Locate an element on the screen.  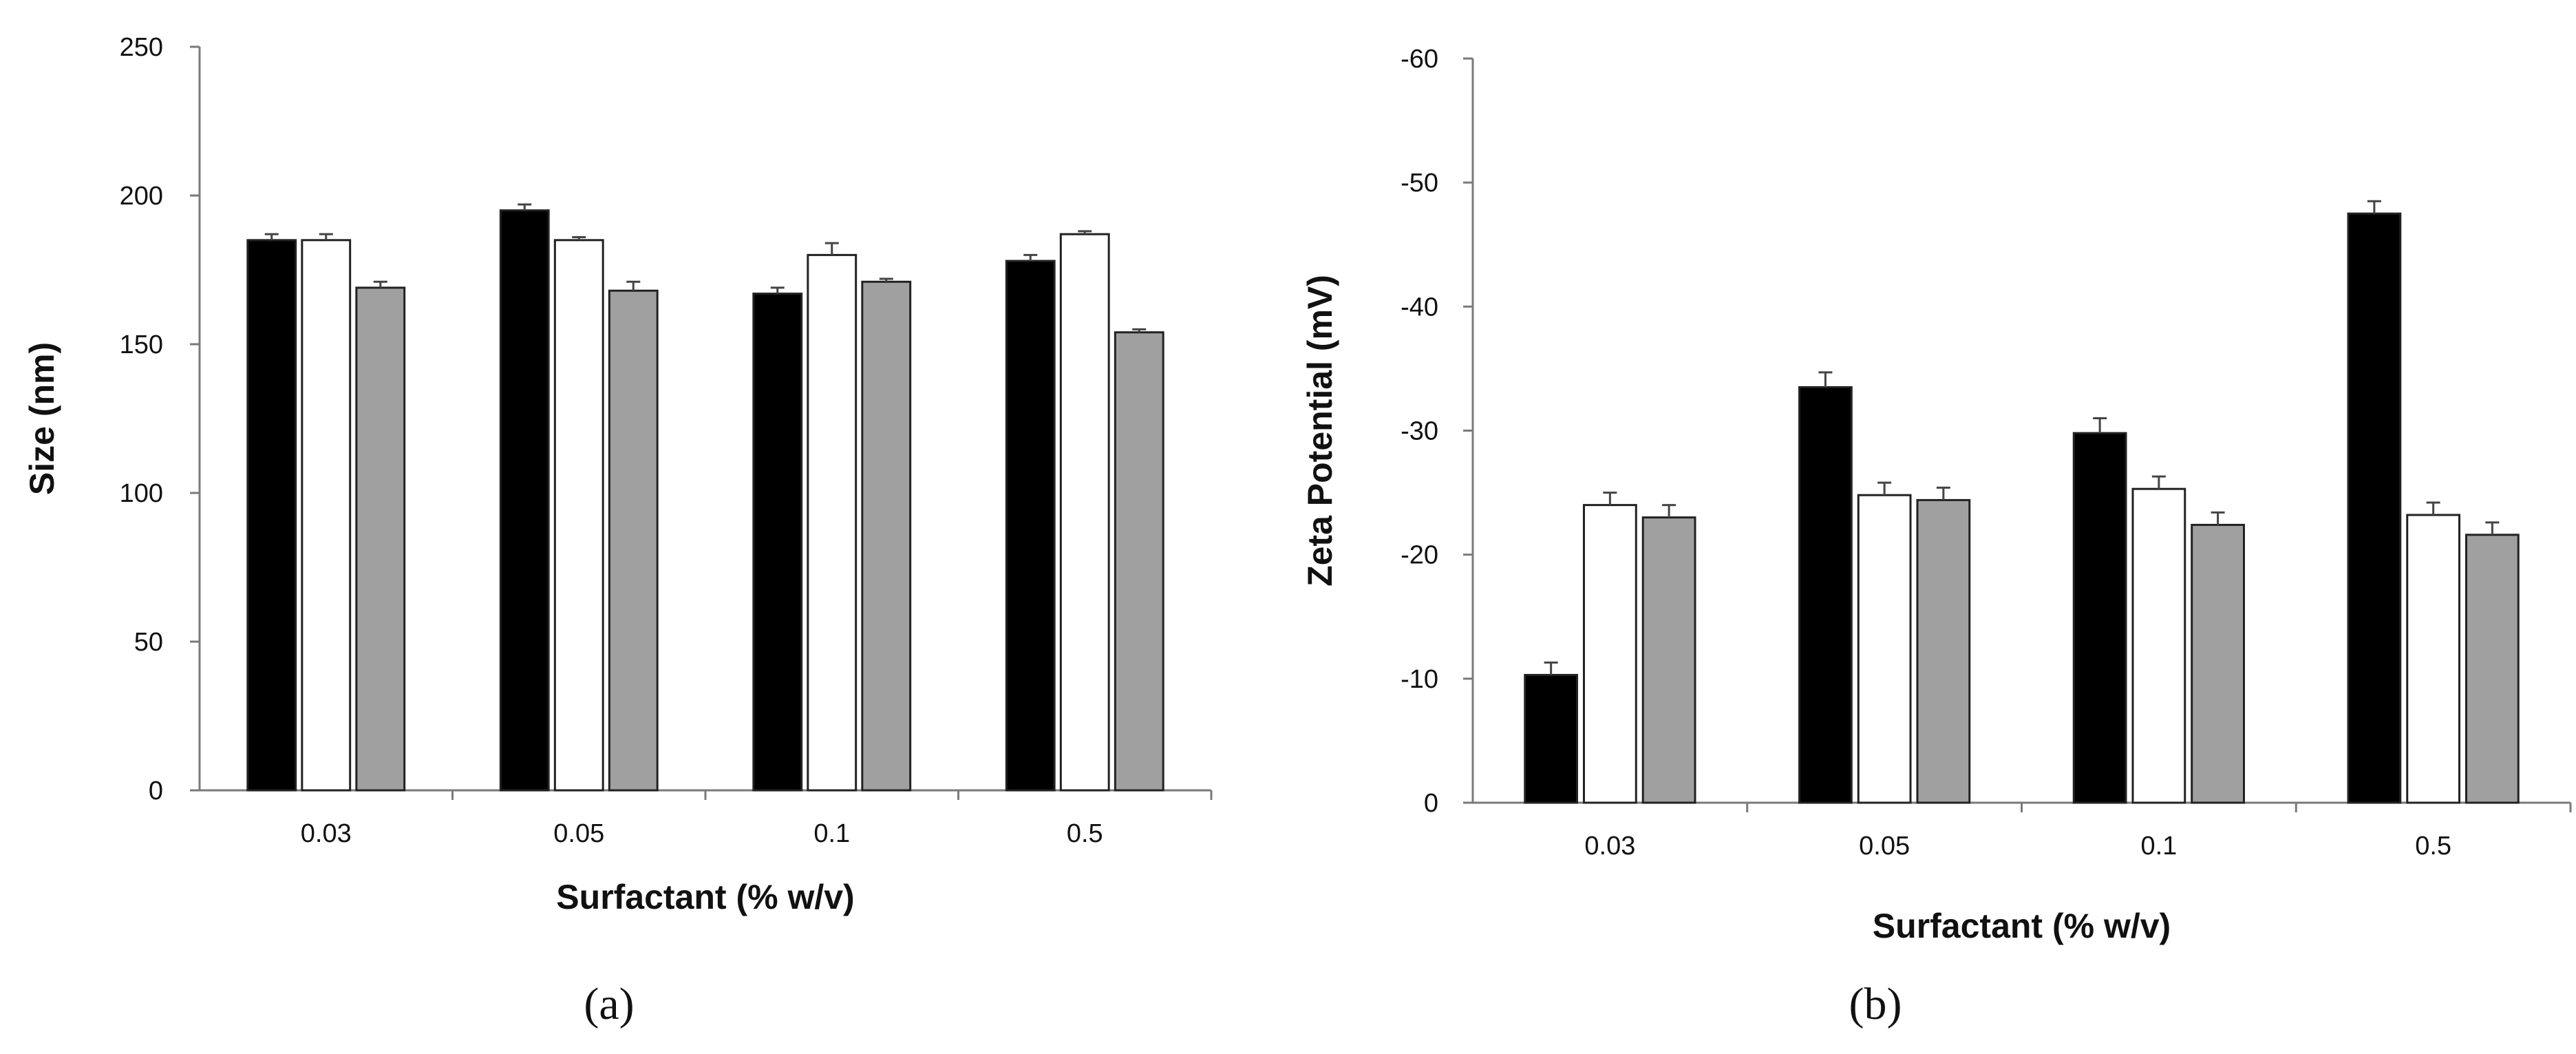
y-tick-label: 250 is located at coordinates (141, 47).